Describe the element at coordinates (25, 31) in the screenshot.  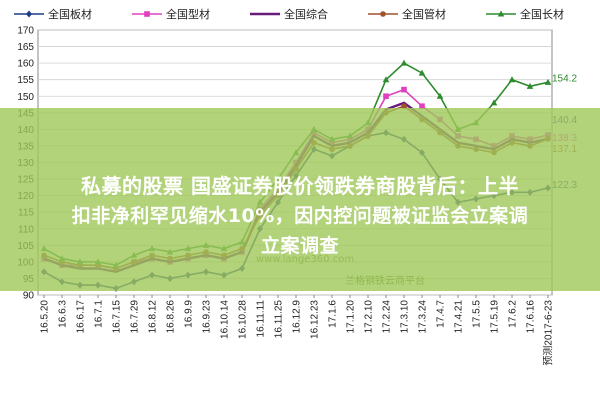
I see `y-tick-label: 170` at that location.